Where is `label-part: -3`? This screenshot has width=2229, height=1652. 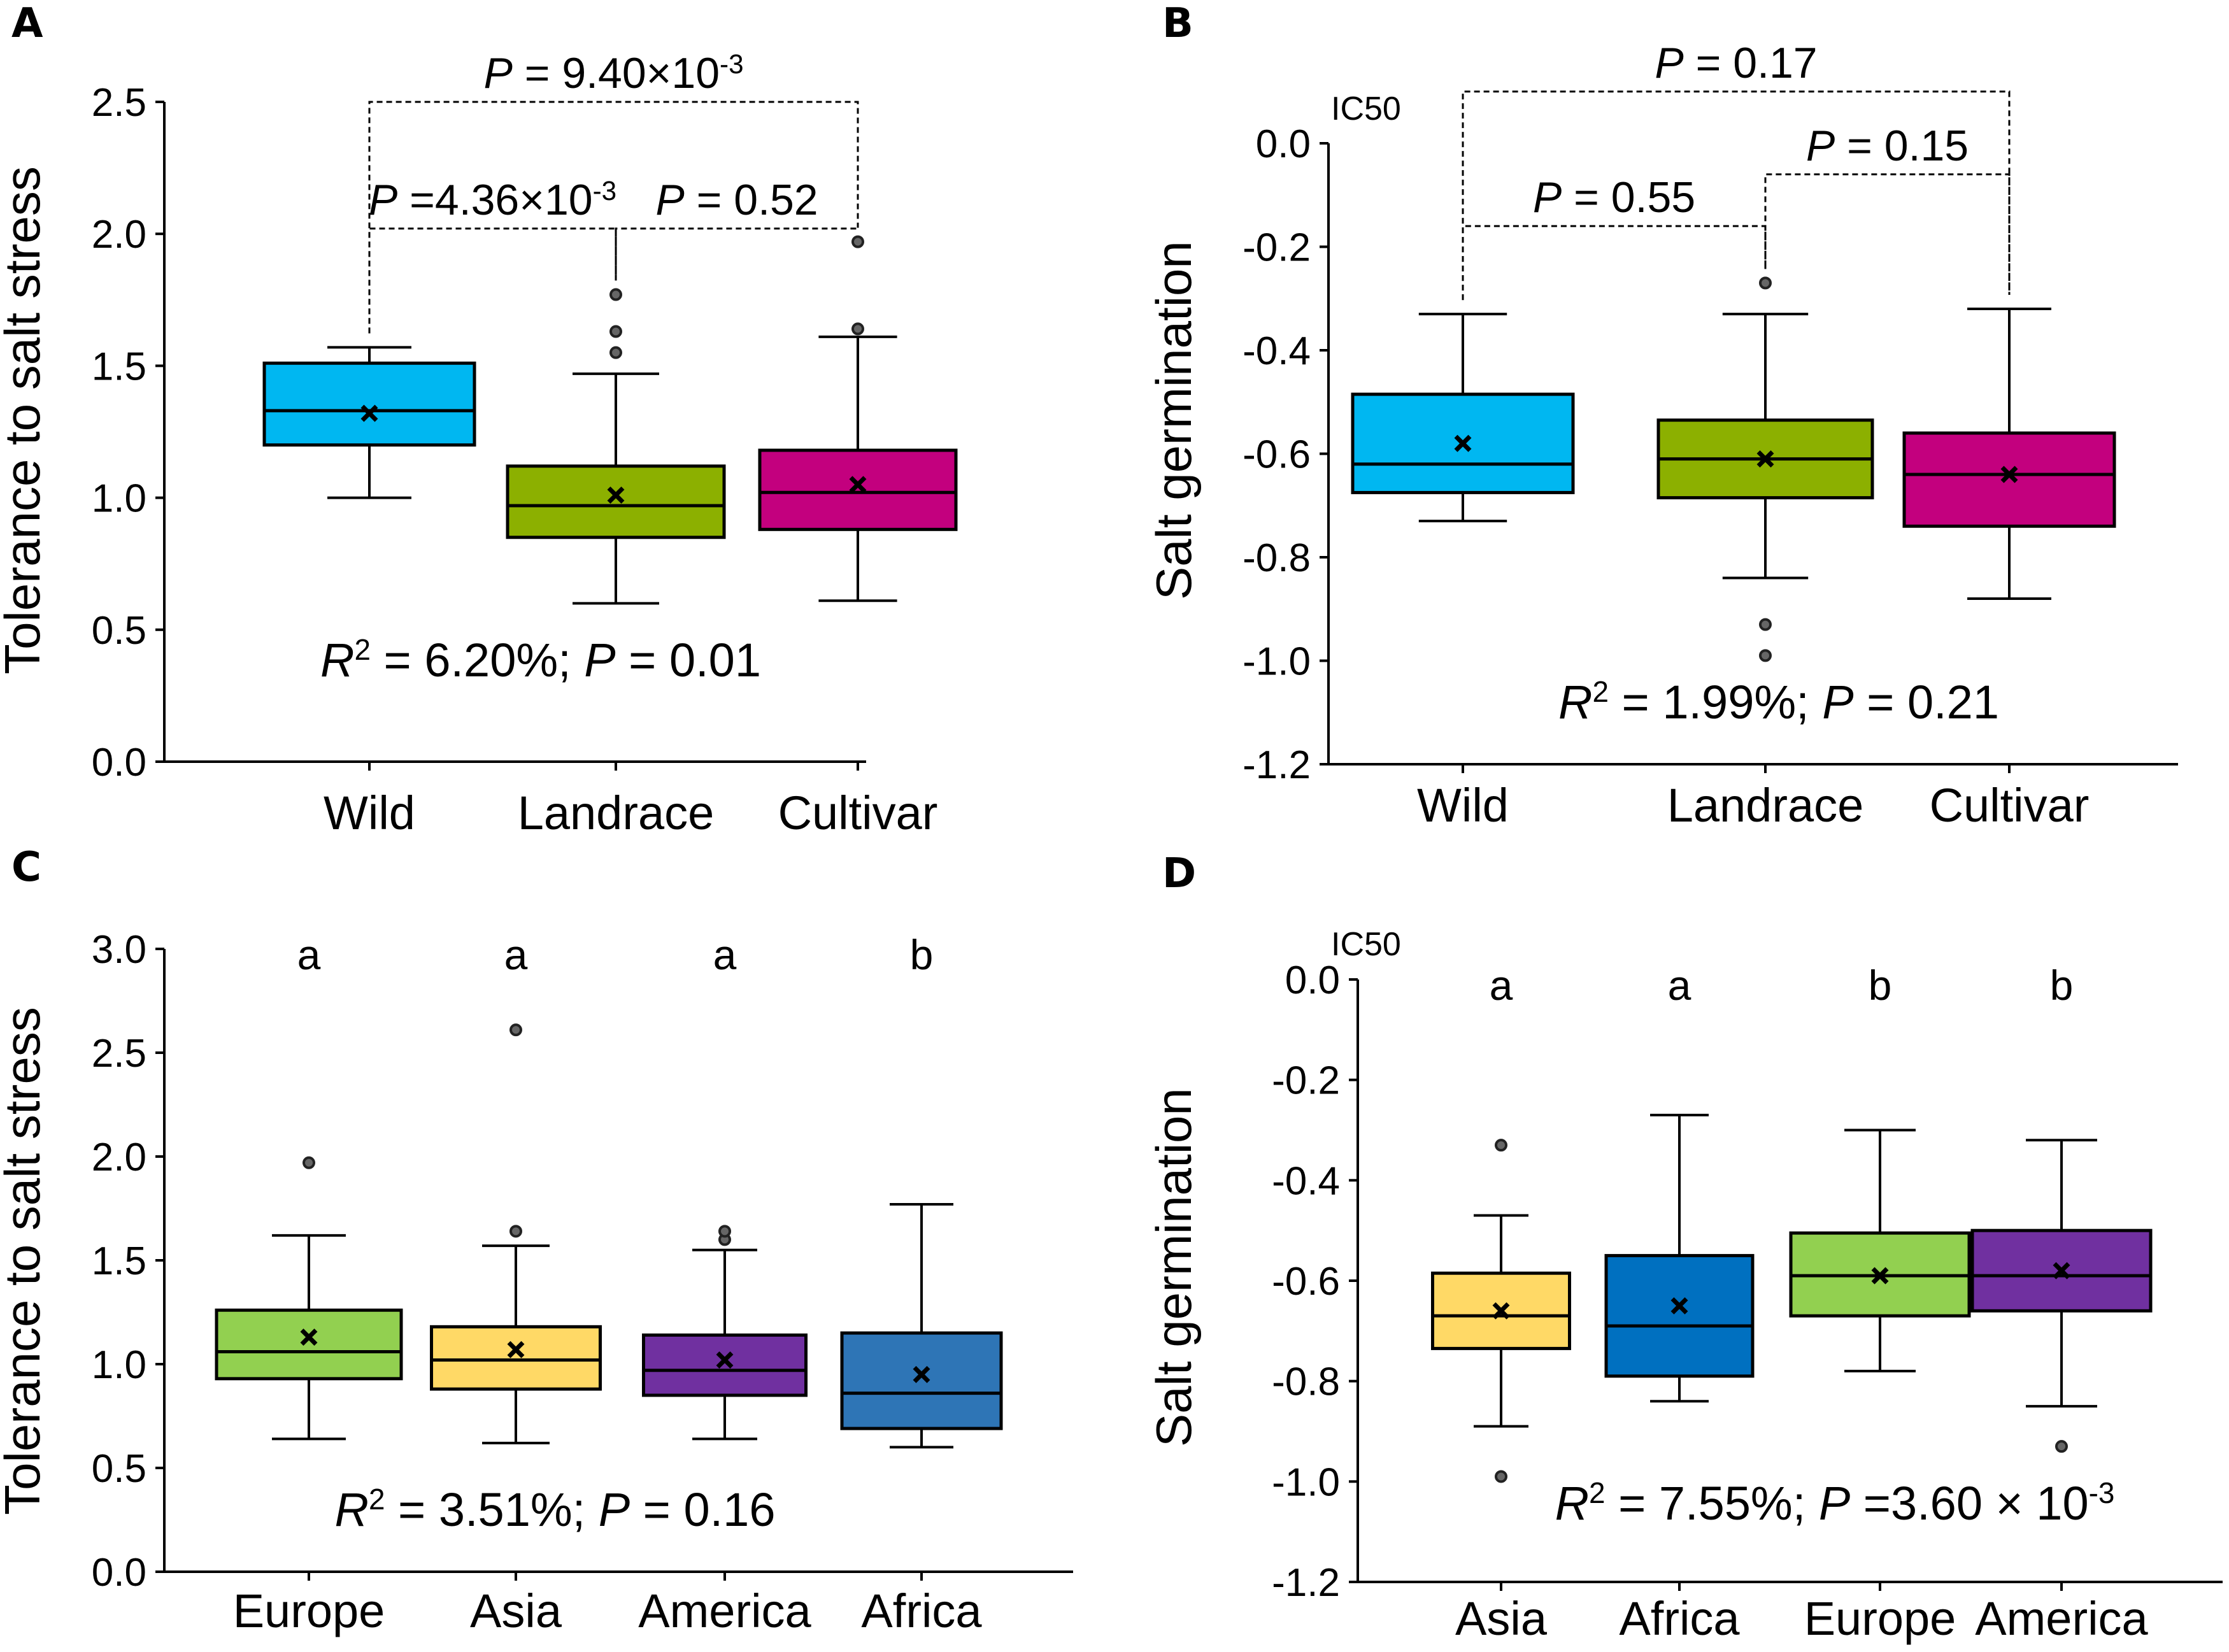 label-part: -3 is located at coordinates (604, 190).